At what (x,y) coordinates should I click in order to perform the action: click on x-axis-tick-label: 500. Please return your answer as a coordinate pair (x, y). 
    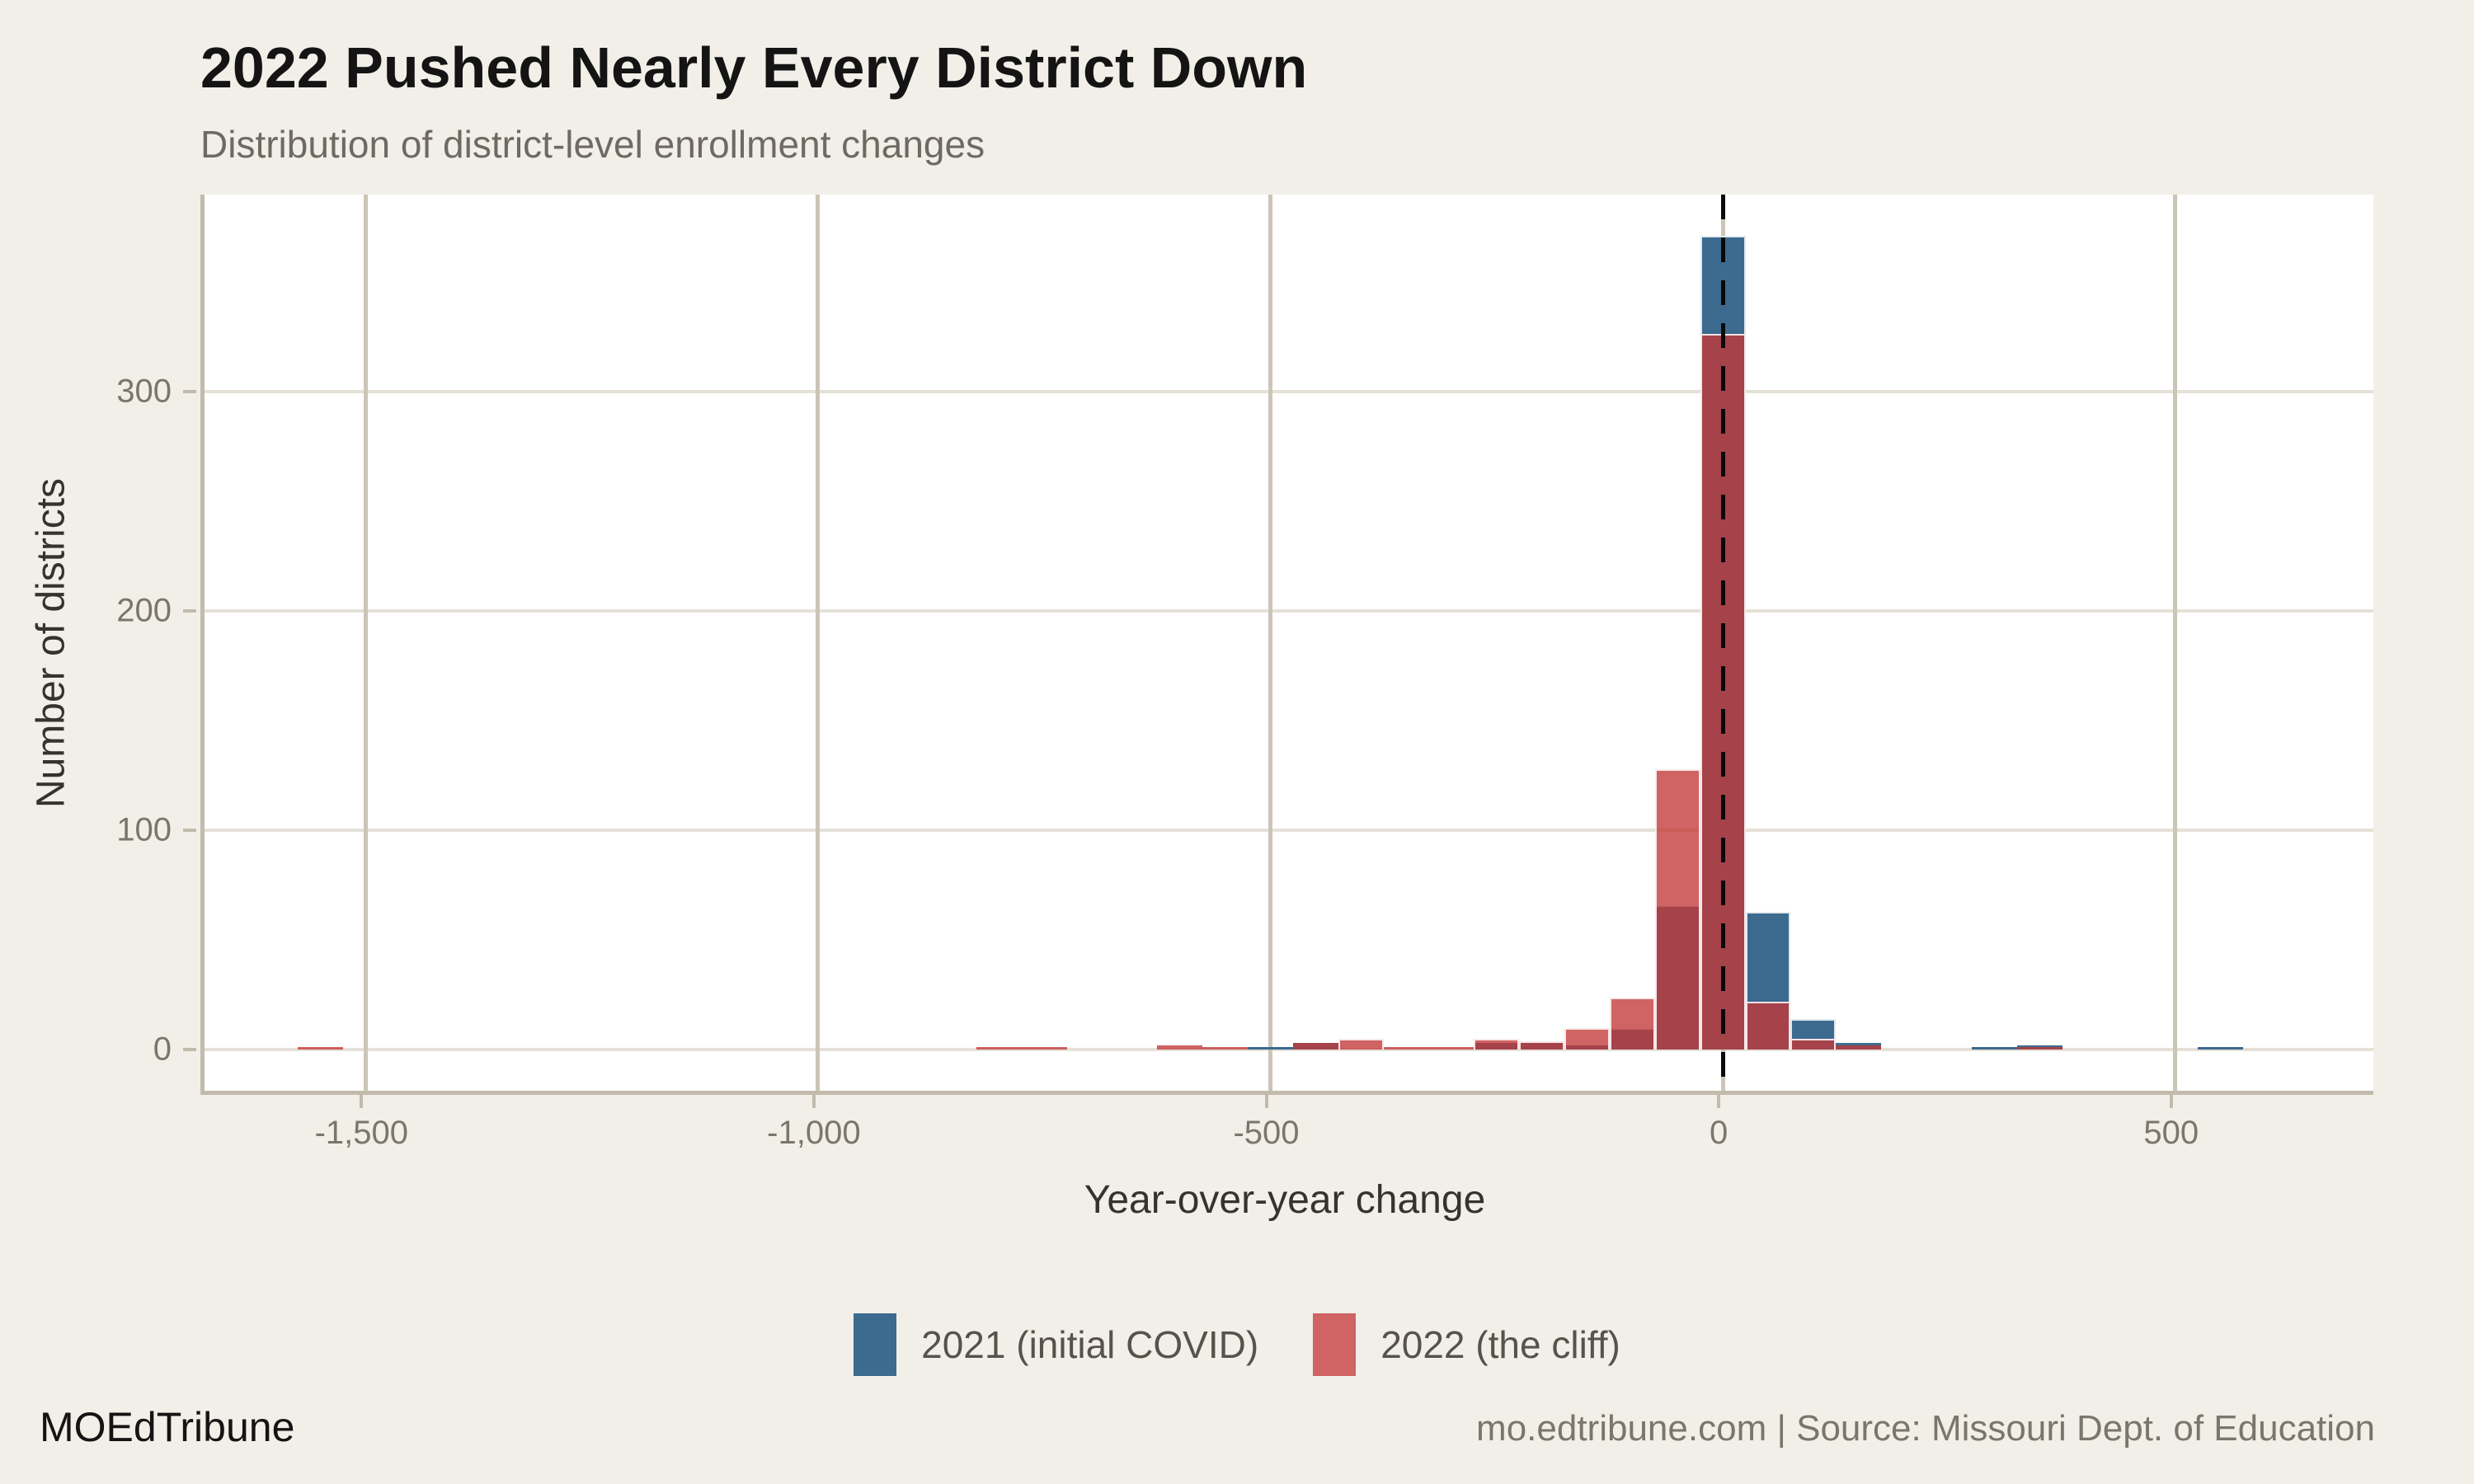
    Looking at the image, I should click on (2171, 1133).